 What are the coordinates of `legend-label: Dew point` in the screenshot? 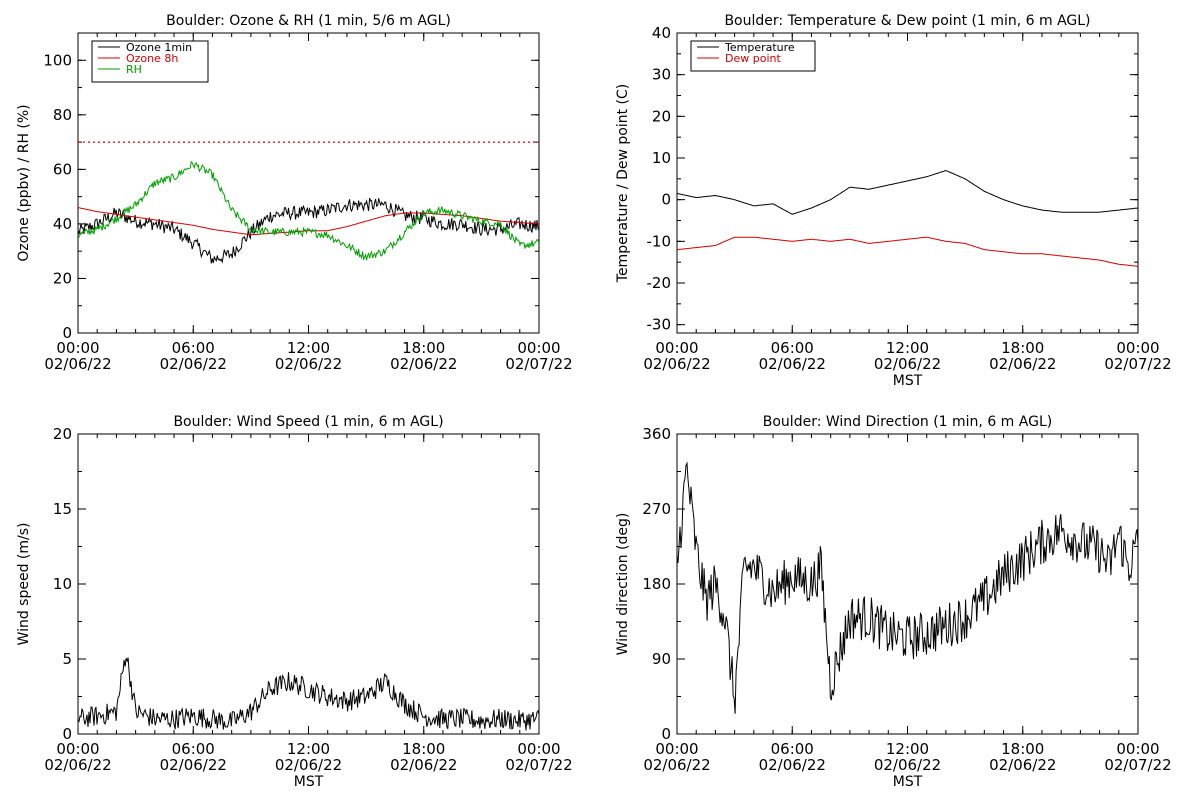 It's located at (753, 58).